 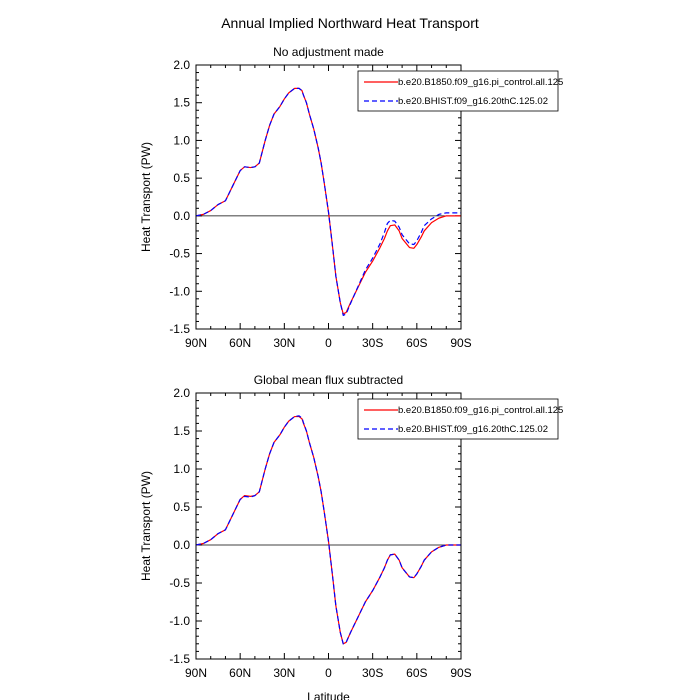 I want to click on panel-title: Global mean flux subtracted, so click(x=328, y=380).